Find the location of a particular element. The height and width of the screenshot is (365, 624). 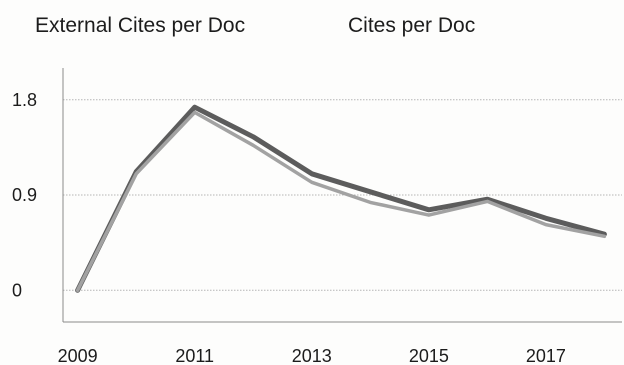

x-tick-label: 2017 is located at coordinates (546, 355).